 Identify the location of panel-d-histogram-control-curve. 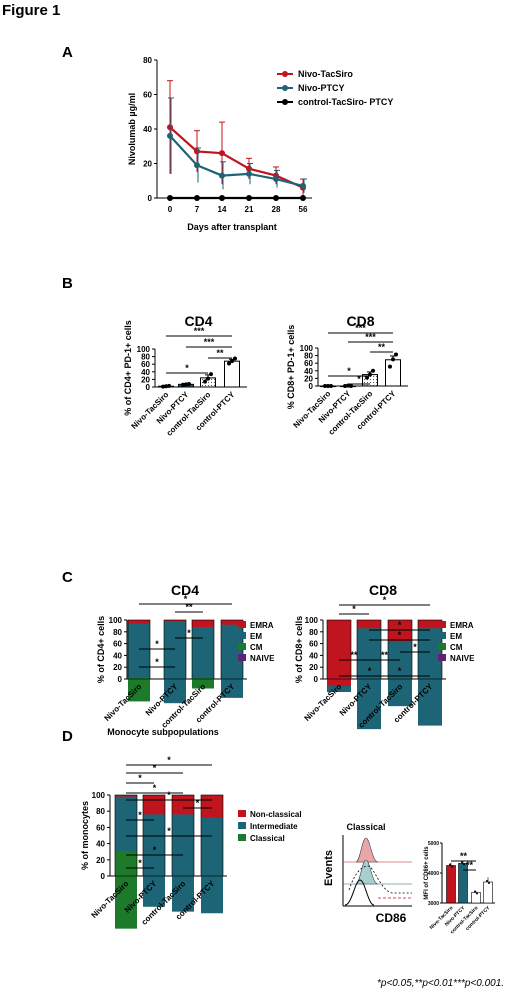
(359, 892).